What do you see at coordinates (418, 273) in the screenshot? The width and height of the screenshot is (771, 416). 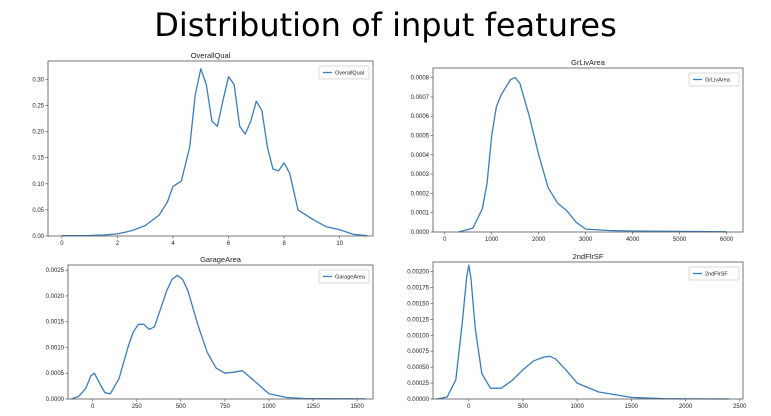 I see `y-tick-label: 0.00200` at bounding box center [418, 273].